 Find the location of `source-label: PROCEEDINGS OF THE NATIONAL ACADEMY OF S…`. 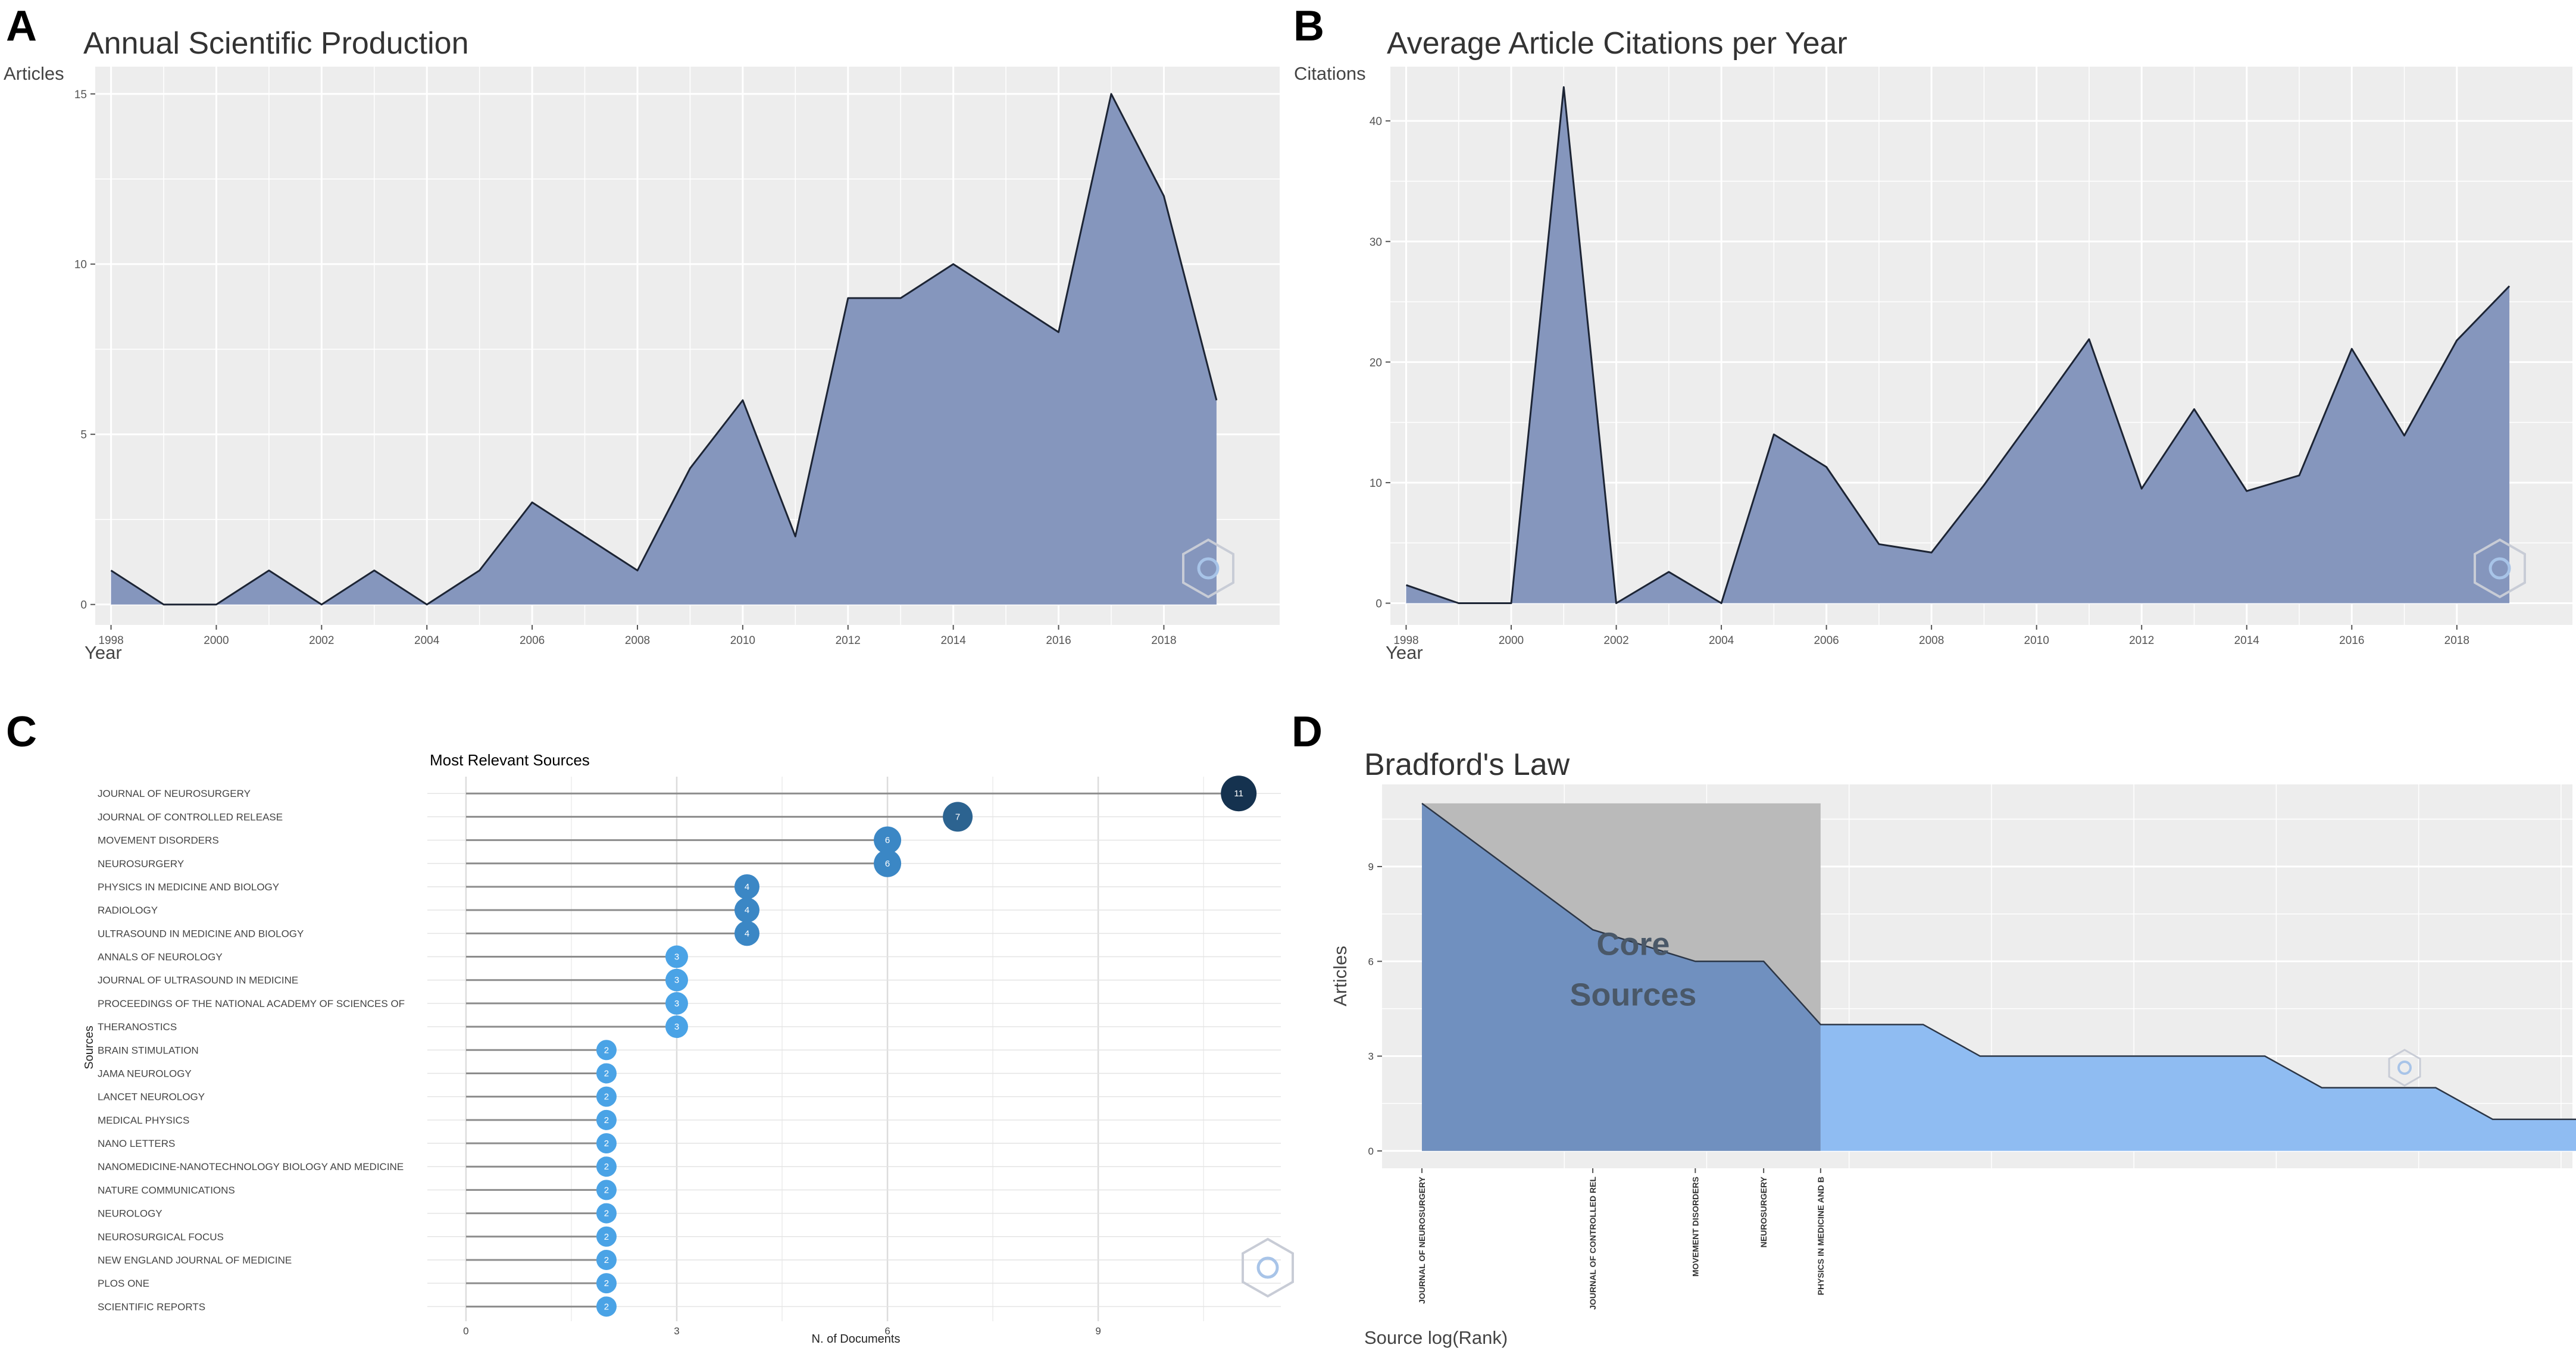

source-label: PROCEEDINGS OF THE NATIONAL ACADEMY OF S… is located at coordinates (251, 1003).